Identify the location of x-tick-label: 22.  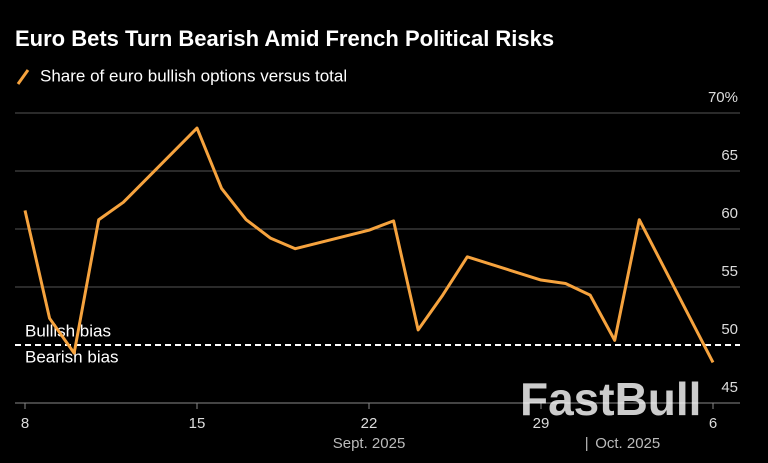
(369, 423).